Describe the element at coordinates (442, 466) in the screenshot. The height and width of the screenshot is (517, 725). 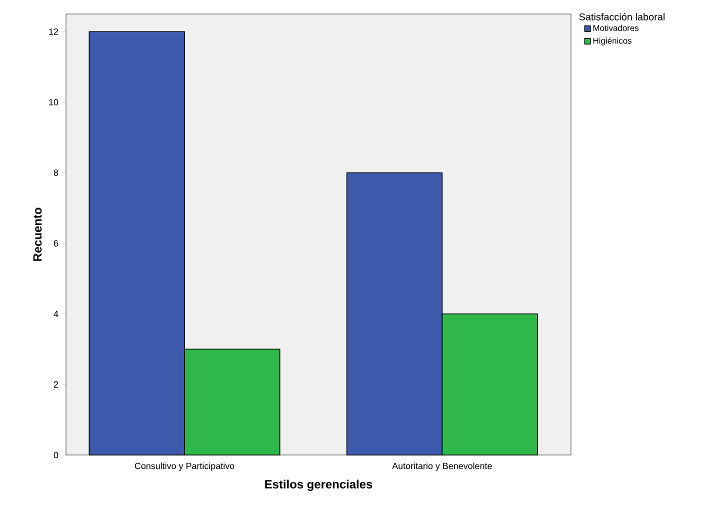
I see `x-tick-label: Autoritario y Benevolente` at that location.